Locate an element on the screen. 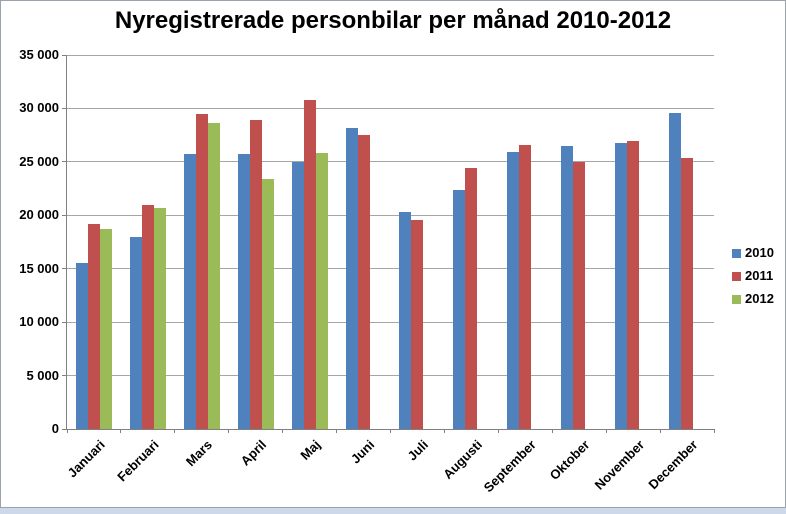  bar-group-december is located at coordinates (687, 242).